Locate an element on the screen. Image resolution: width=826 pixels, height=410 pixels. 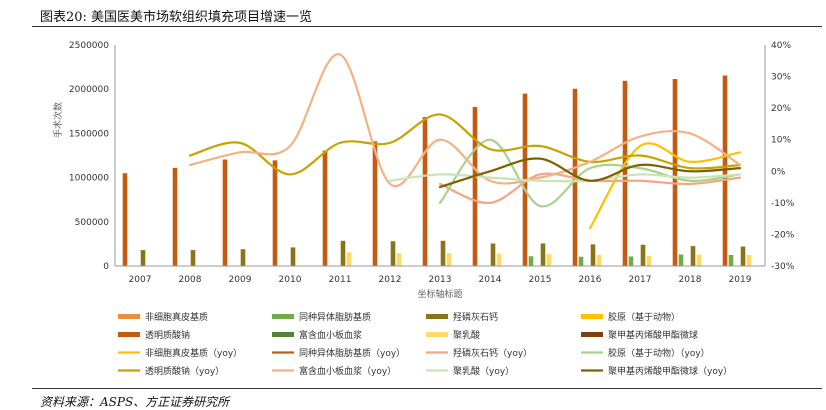
x-tick-label: 2017 is located at coordinates (640, 280).